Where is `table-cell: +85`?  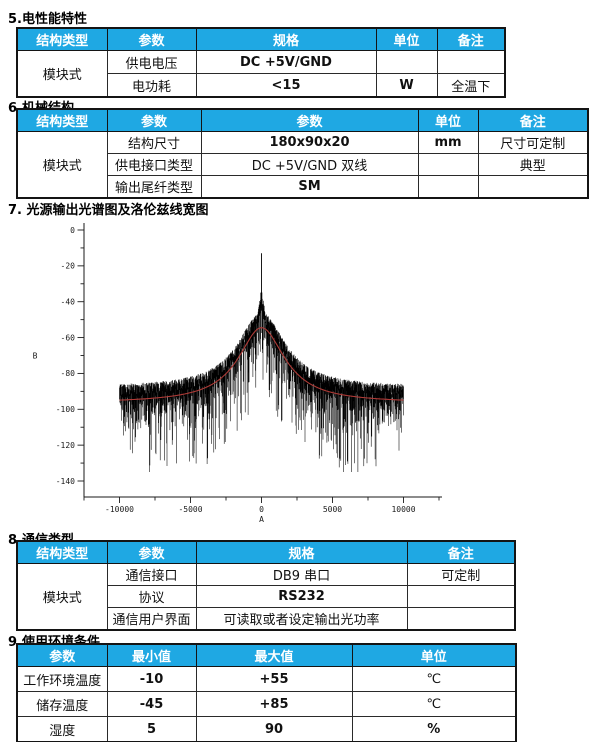 table-cell: +85 is located at coordinates (274, 704).